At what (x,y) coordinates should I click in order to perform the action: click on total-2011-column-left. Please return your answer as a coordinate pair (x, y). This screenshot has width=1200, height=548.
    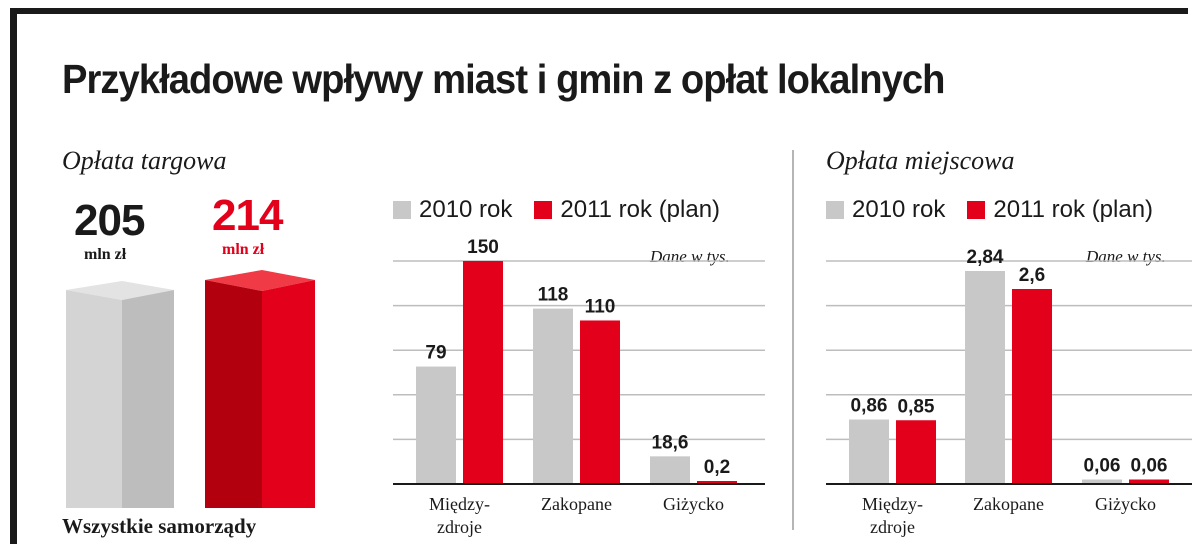
    Looking at the image, I should click on (233, 394).